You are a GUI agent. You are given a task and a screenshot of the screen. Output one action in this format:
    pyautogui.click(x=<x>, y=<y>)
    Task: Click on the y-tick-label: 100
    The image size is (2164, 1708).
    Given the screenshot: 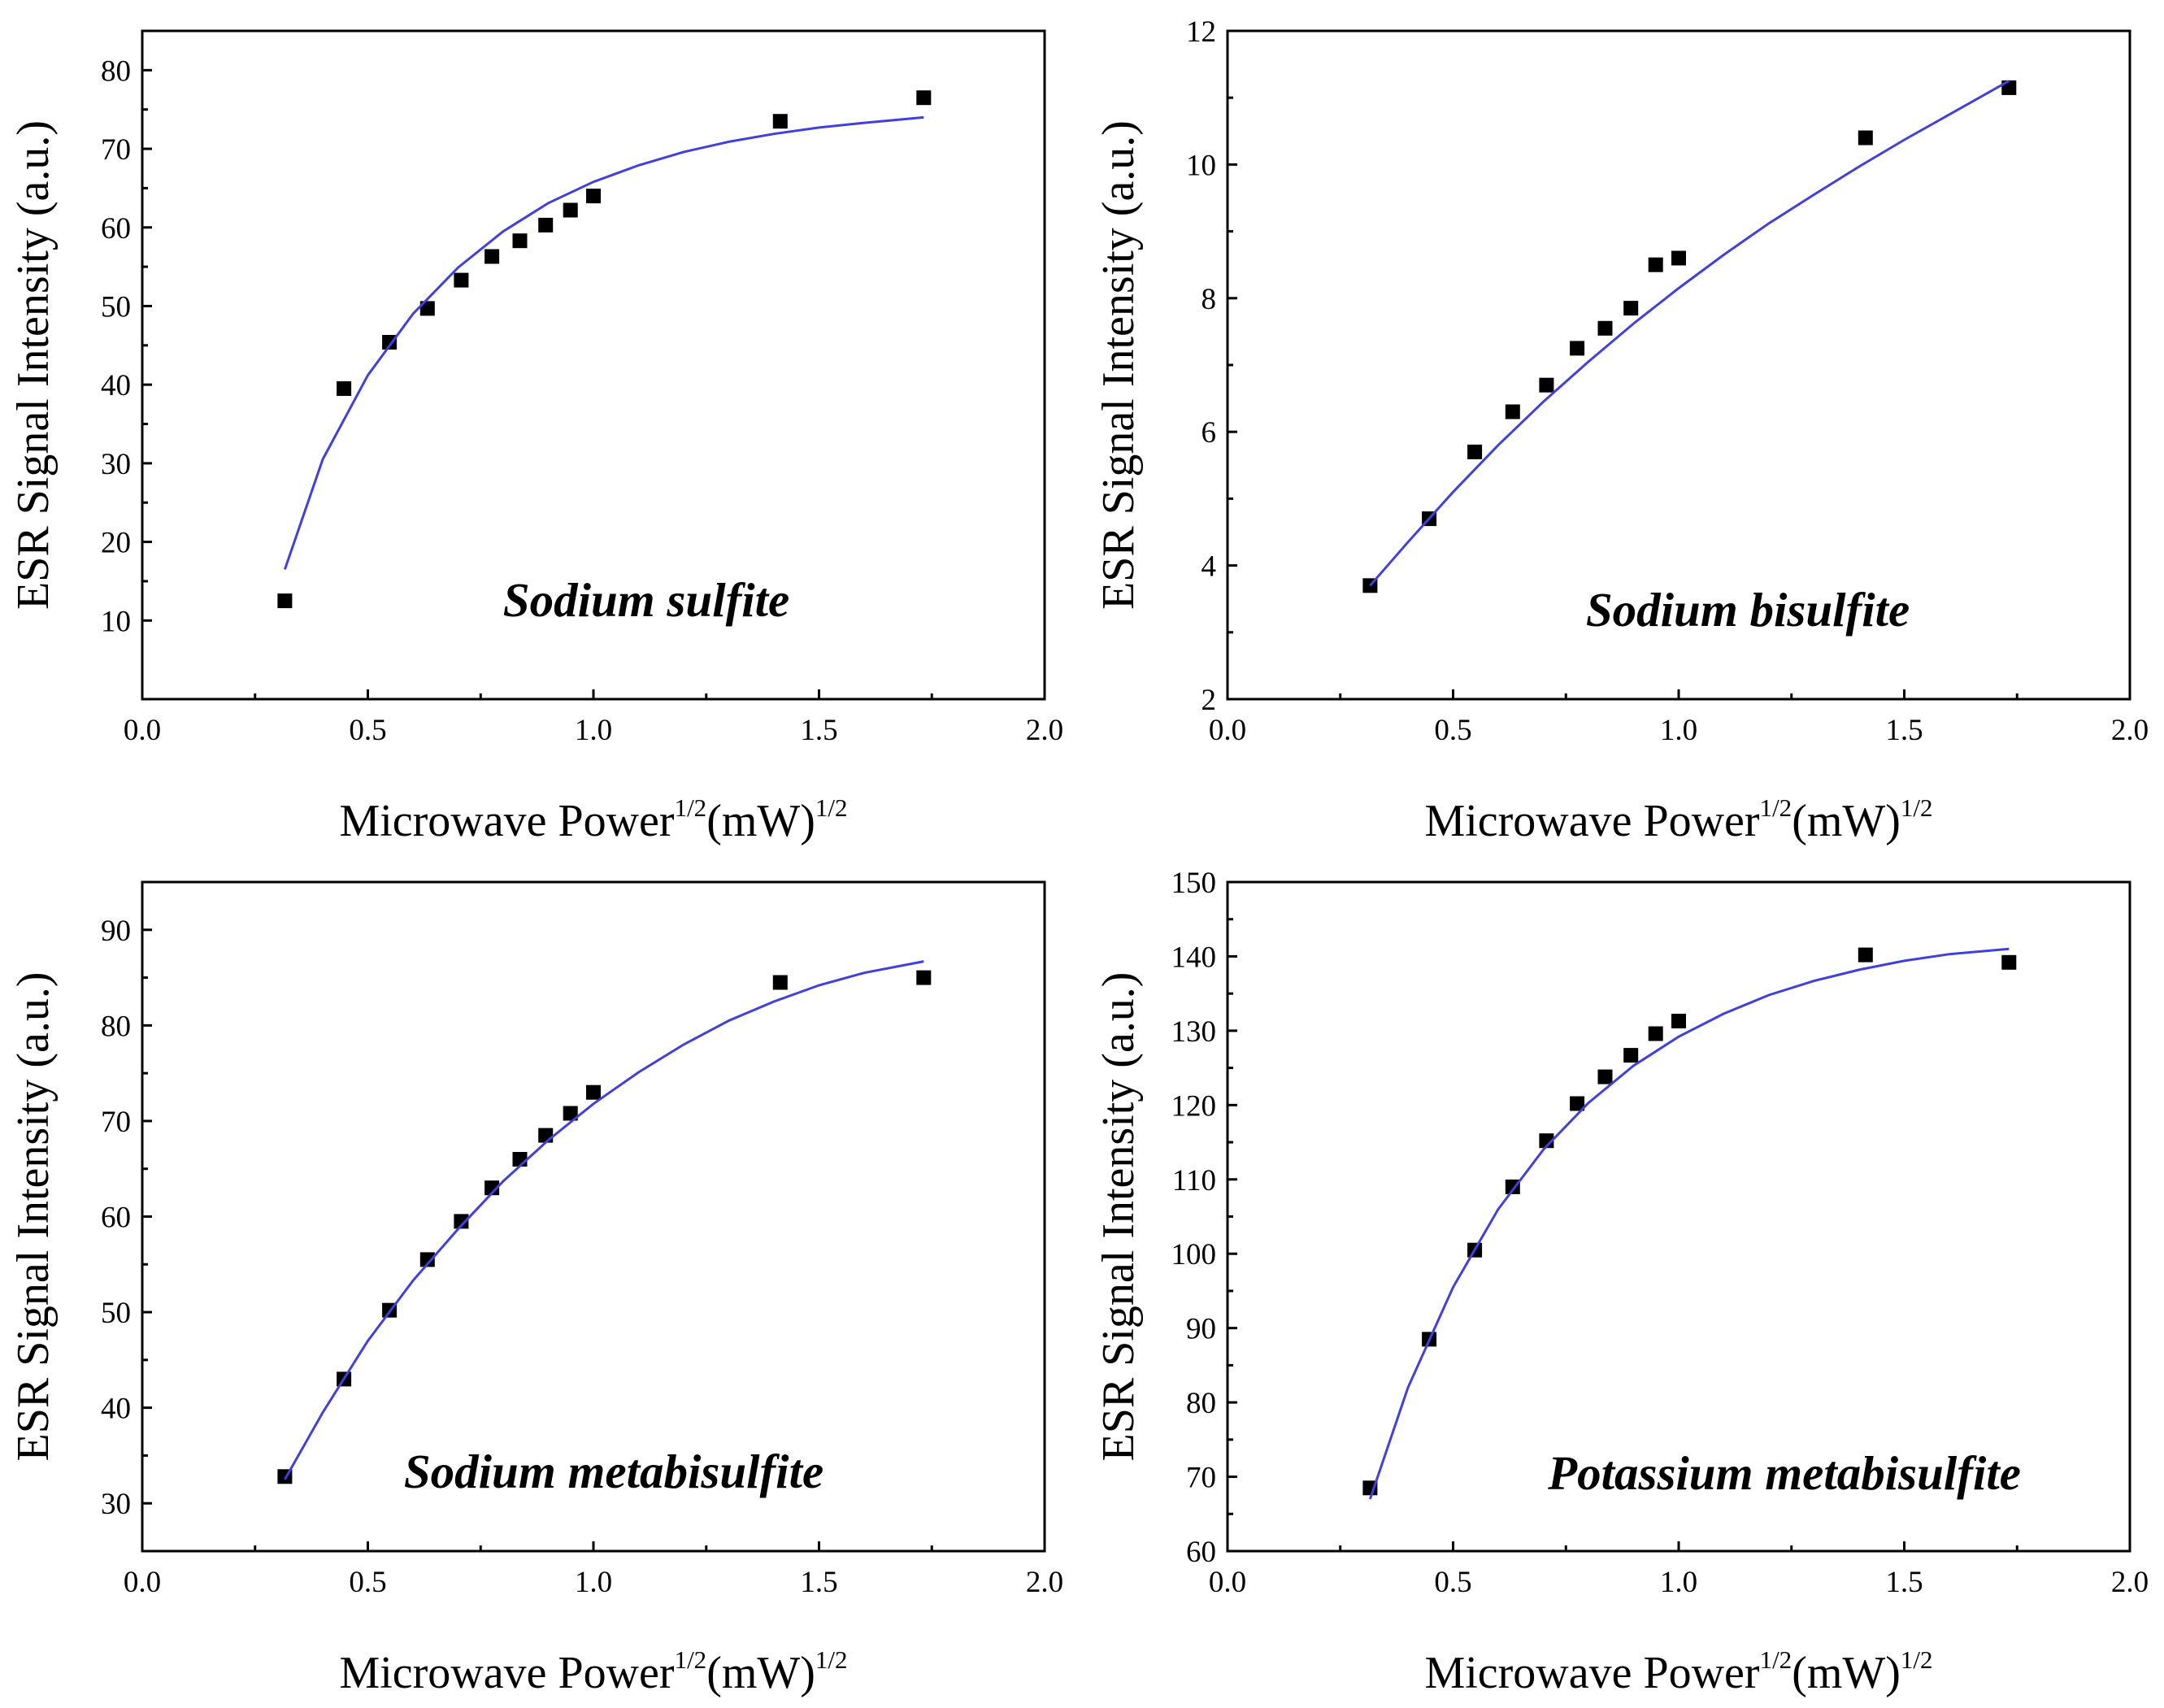 What is the action you would take?
    pyautogui.click(x=1194, y=1254)
    